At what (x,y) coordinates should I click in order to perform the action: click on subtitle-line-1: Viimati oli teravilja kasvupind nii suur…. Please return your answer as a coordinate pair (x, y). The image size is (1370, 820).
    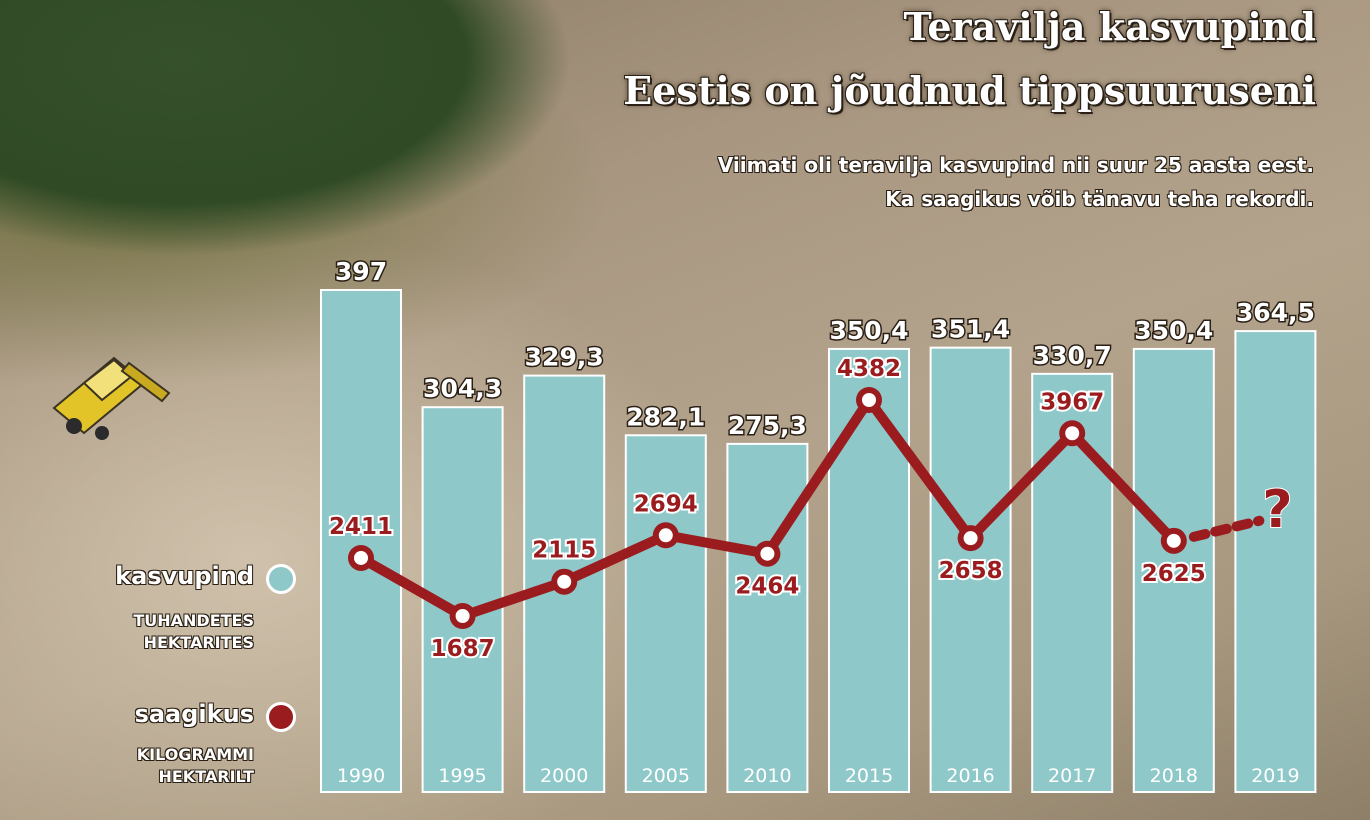
    Looking at the image, I should click on (1015, 165).